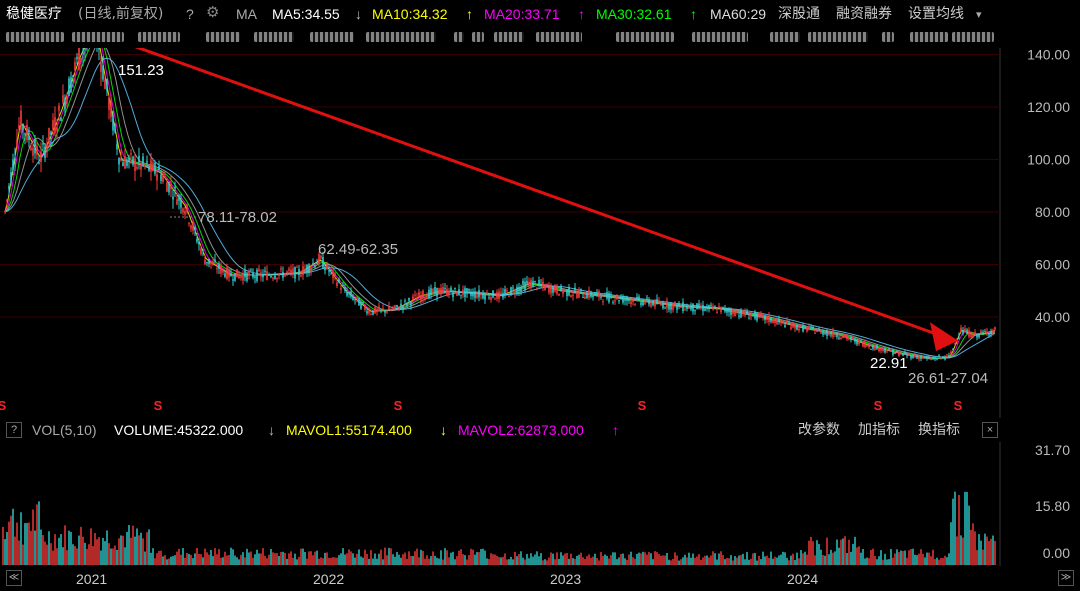  What do you see at coordinates (819, 430) in the screenshot?
I see `edit-params-button: 改参数` at bounding box center [819, 430].